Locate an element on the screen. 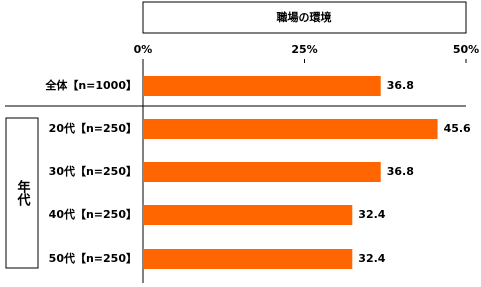 The image size is (481, 287). title-box is located at coordinates (304, 17).